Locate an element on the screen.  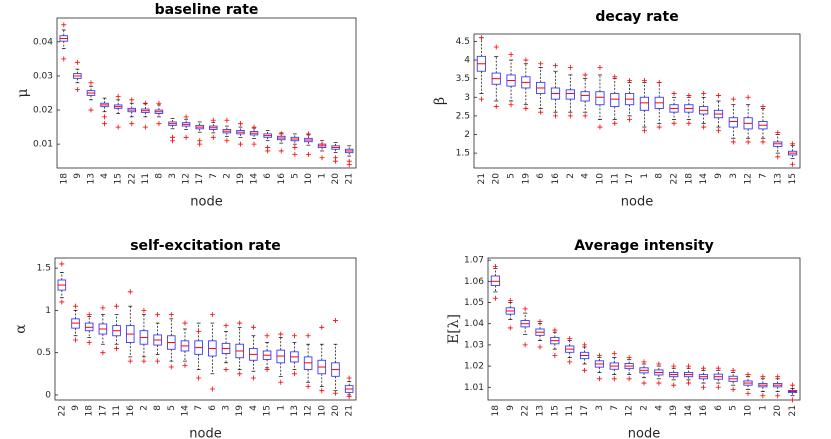
x-tick-label: 3 is located at coordinates (173, 176).